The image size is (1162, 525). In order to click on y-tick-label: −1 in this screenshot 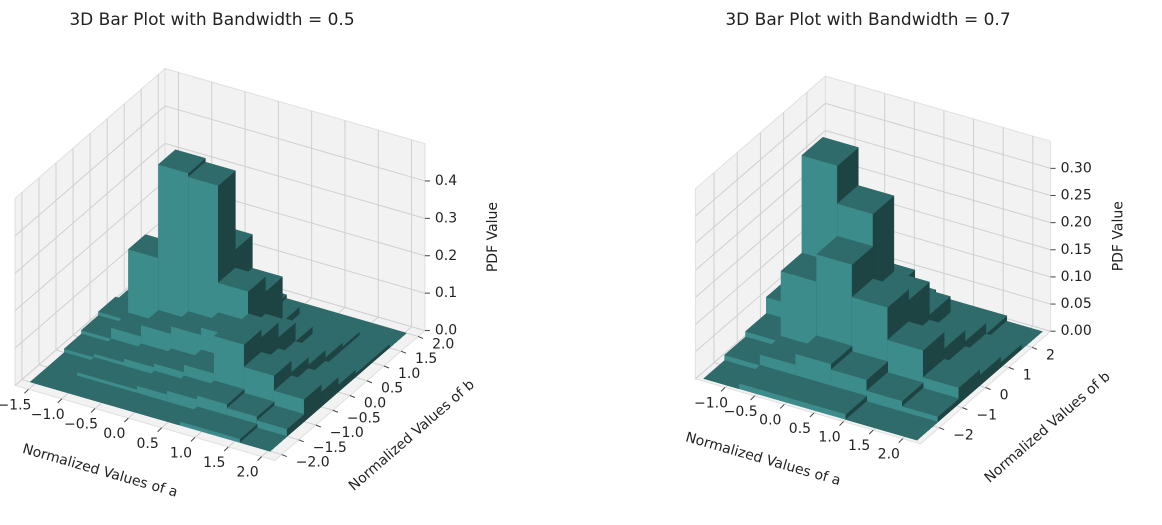, I will do `click(986, 416)`.